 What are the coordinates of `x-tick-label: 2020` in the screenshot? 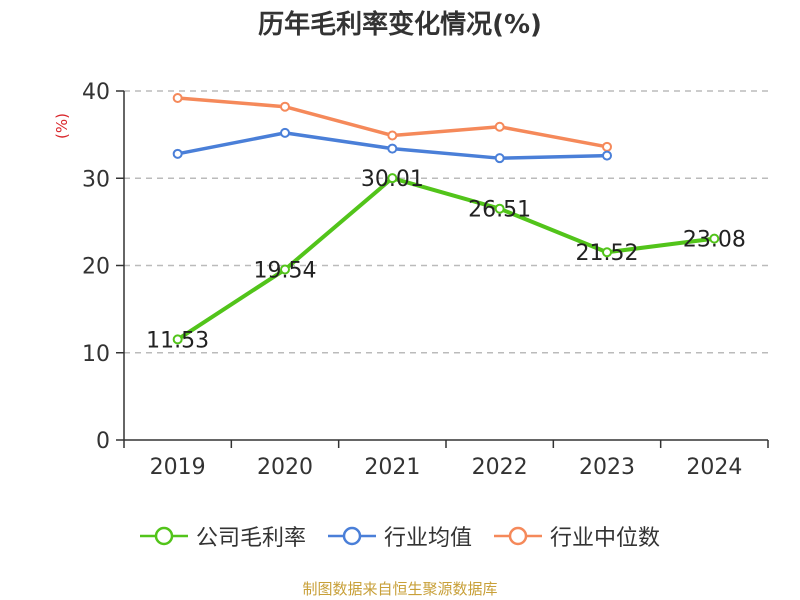 It's located at (285, 467).